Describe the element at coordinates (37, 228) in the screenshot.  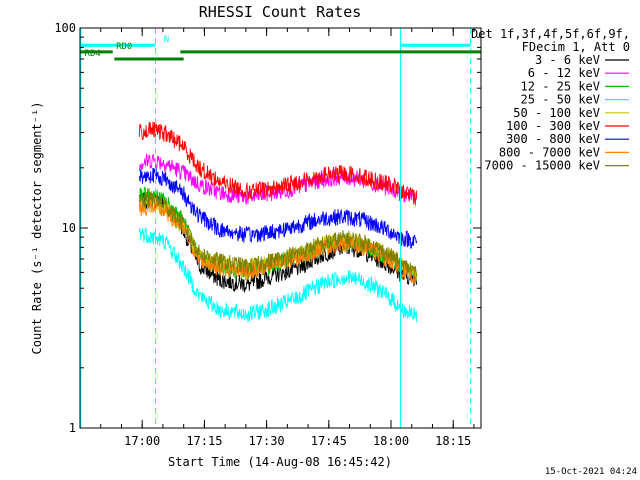
I see `y-axis-label: Count Rate (s⁻¹ detector segment⁻¹)` at that location.